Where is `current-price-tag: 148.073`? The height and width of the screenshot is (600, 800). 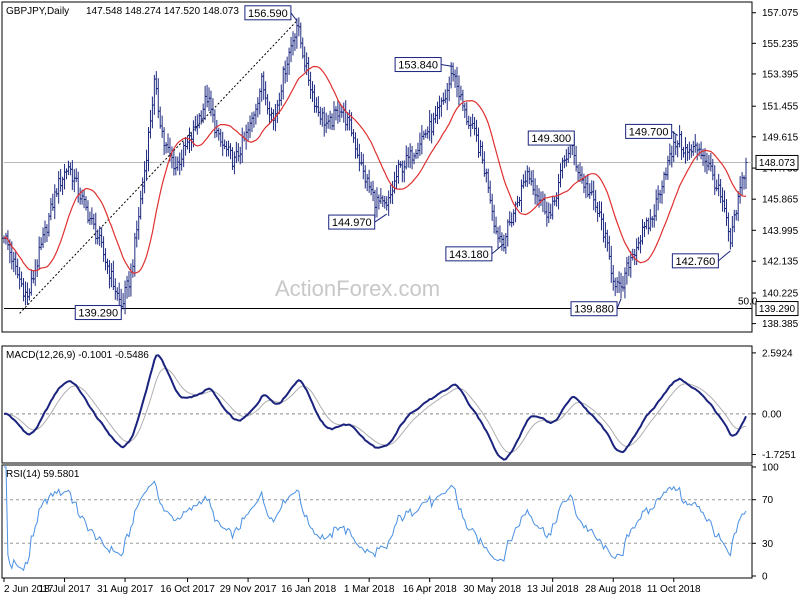
current-price-tag: 148.073 is located at coordinates (777, 163).